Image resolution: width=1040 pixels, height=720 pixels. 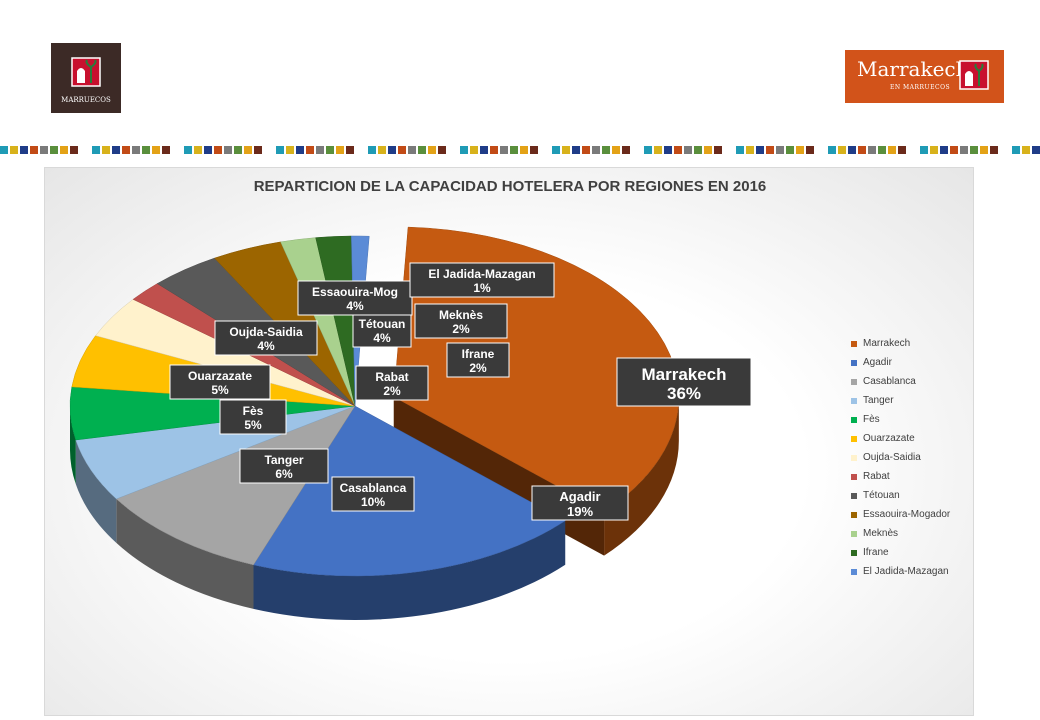 I want to click on pie-slice-side-f-s, so click(x=73, y=445).